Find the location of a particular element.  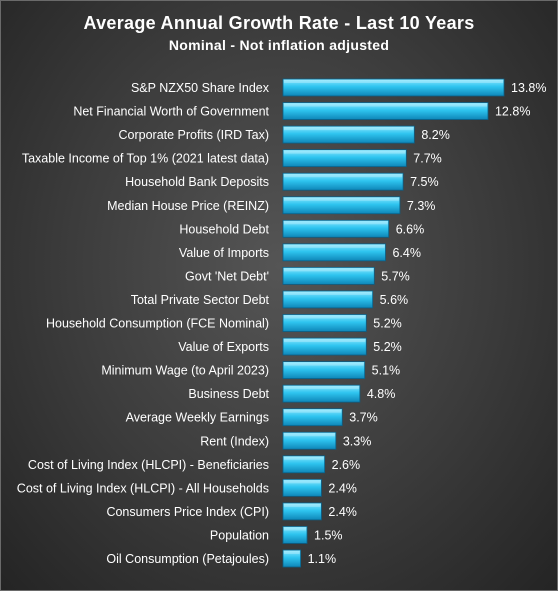

category-label: Population is located at coordinates (239, 535).